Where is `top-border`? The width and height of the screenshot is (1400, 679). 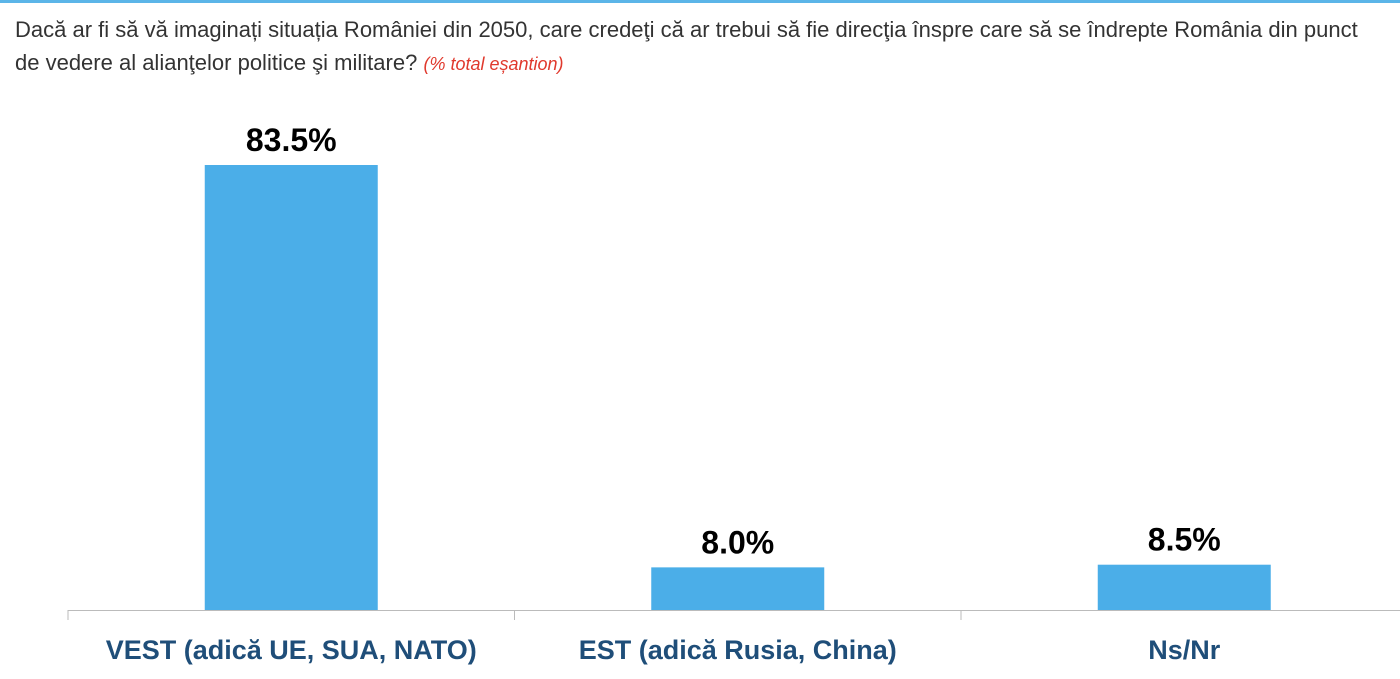
top-border is located at coordinates (700, 1).